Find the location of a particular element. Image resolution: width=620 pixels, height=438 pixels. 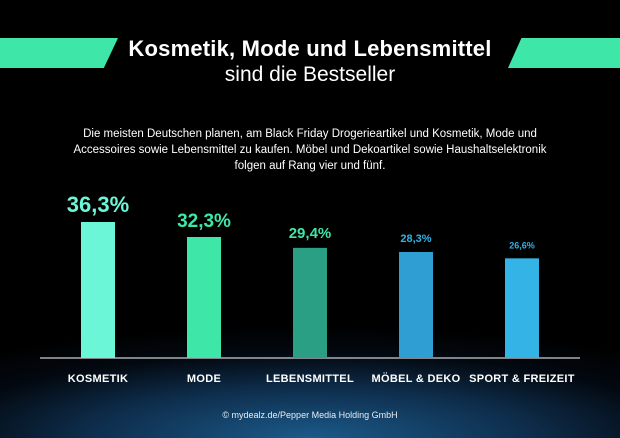

chart-subtitle: sind die Bestseller is located at coordinates (310, 74).